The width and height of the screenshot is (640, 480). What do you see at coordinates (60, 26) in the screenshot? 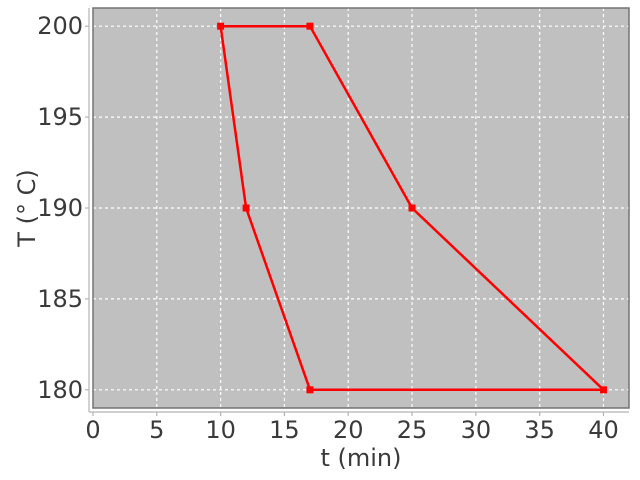
I see `y-tick-label: 200` at bounding box center [60, 26].